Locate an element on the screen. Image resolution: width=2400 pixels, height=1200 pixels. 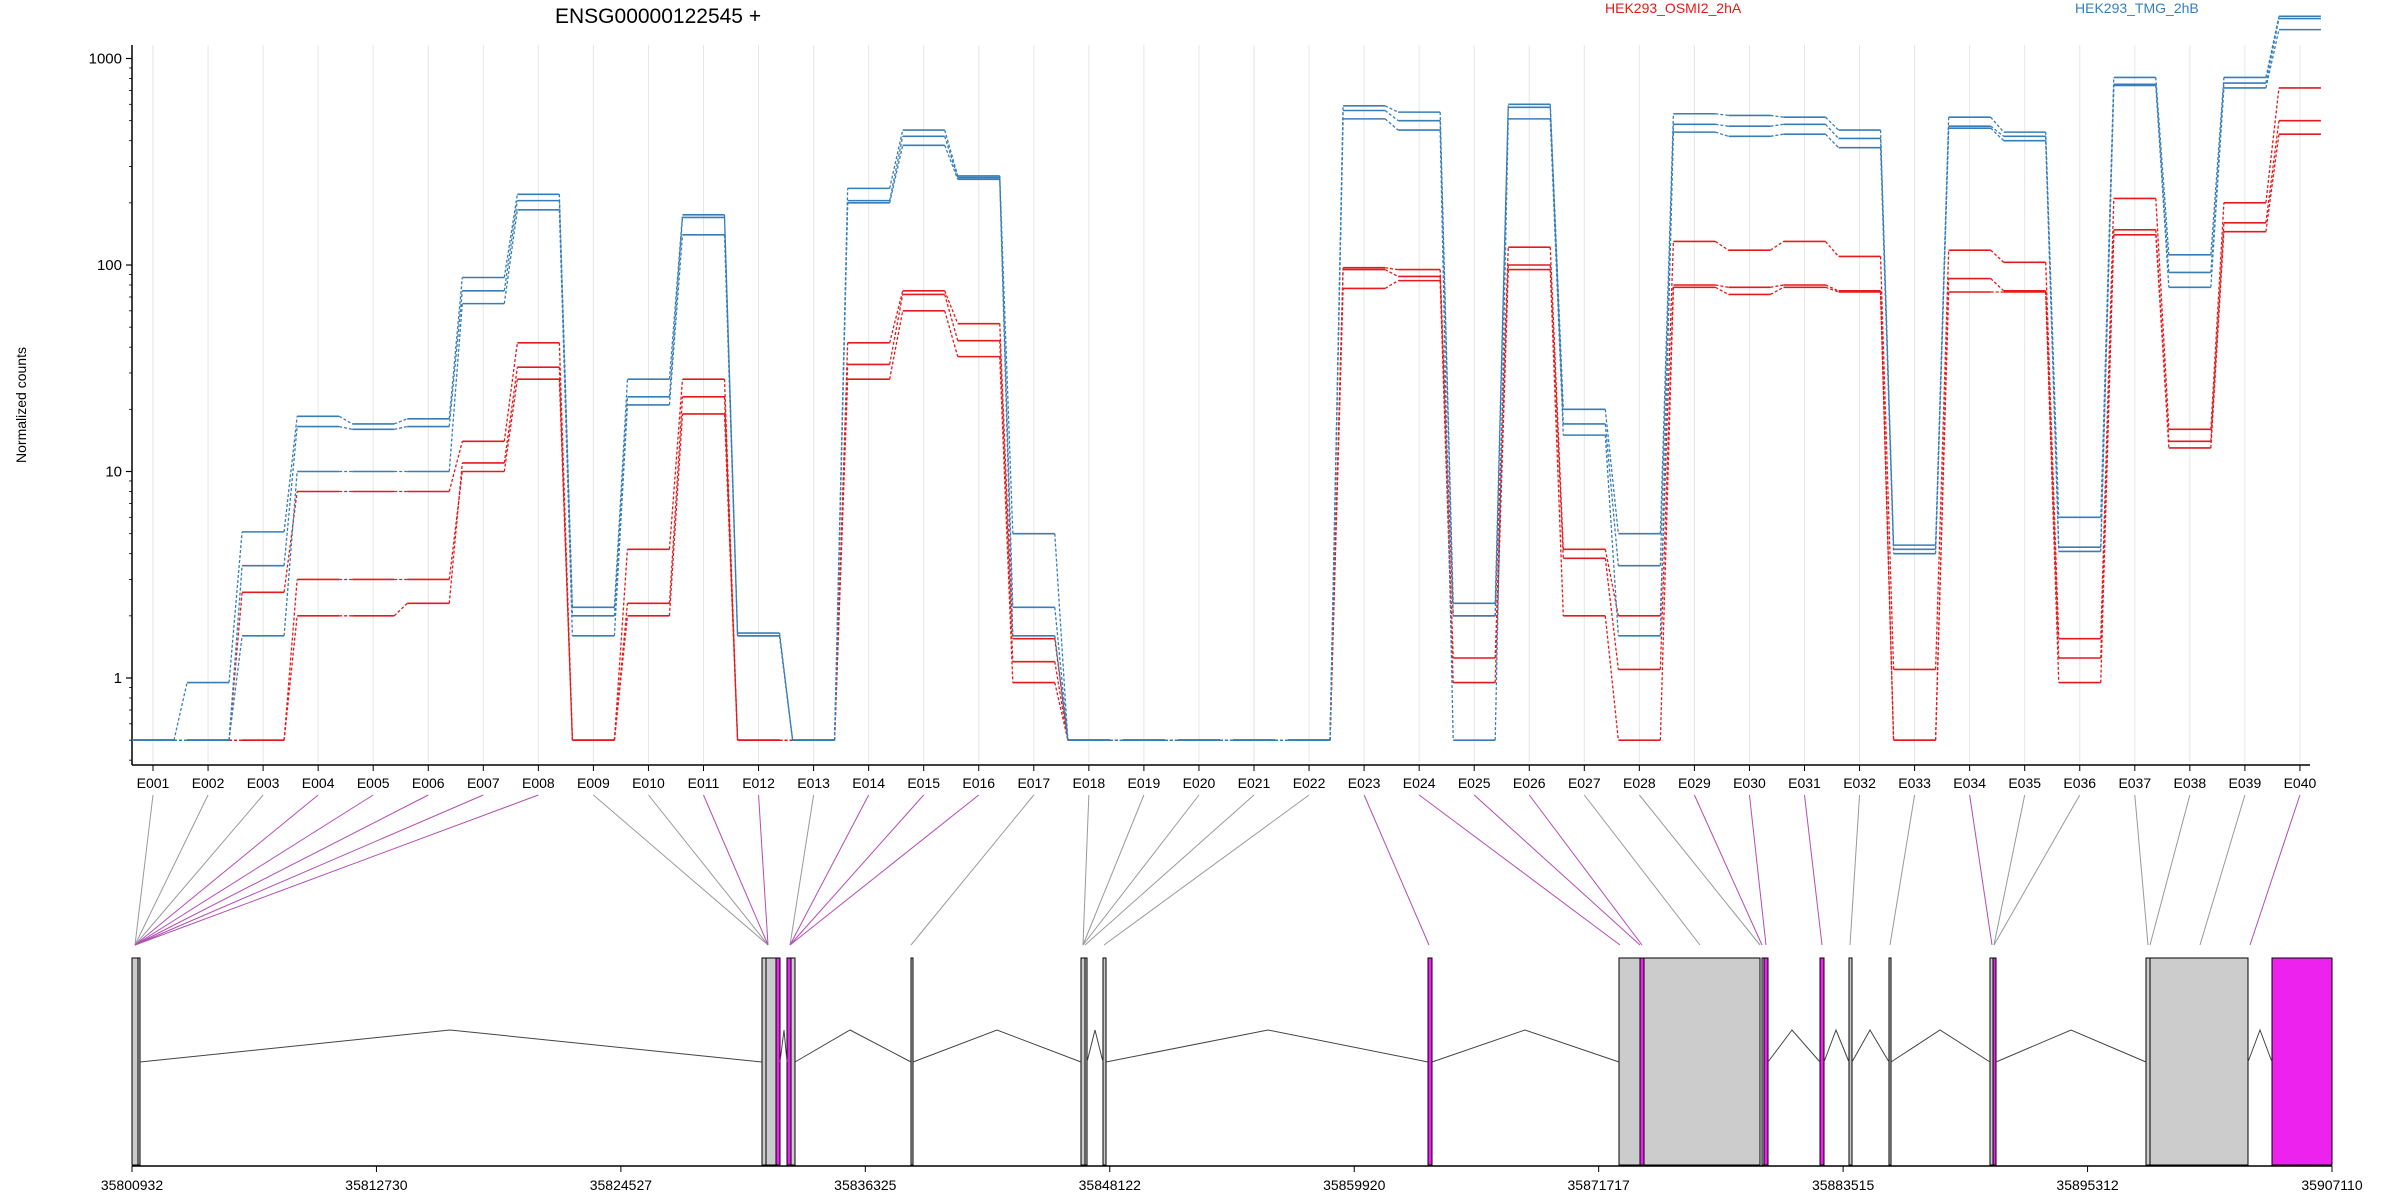
x-tick-label: E029 is located at coordinates (1694, 783).